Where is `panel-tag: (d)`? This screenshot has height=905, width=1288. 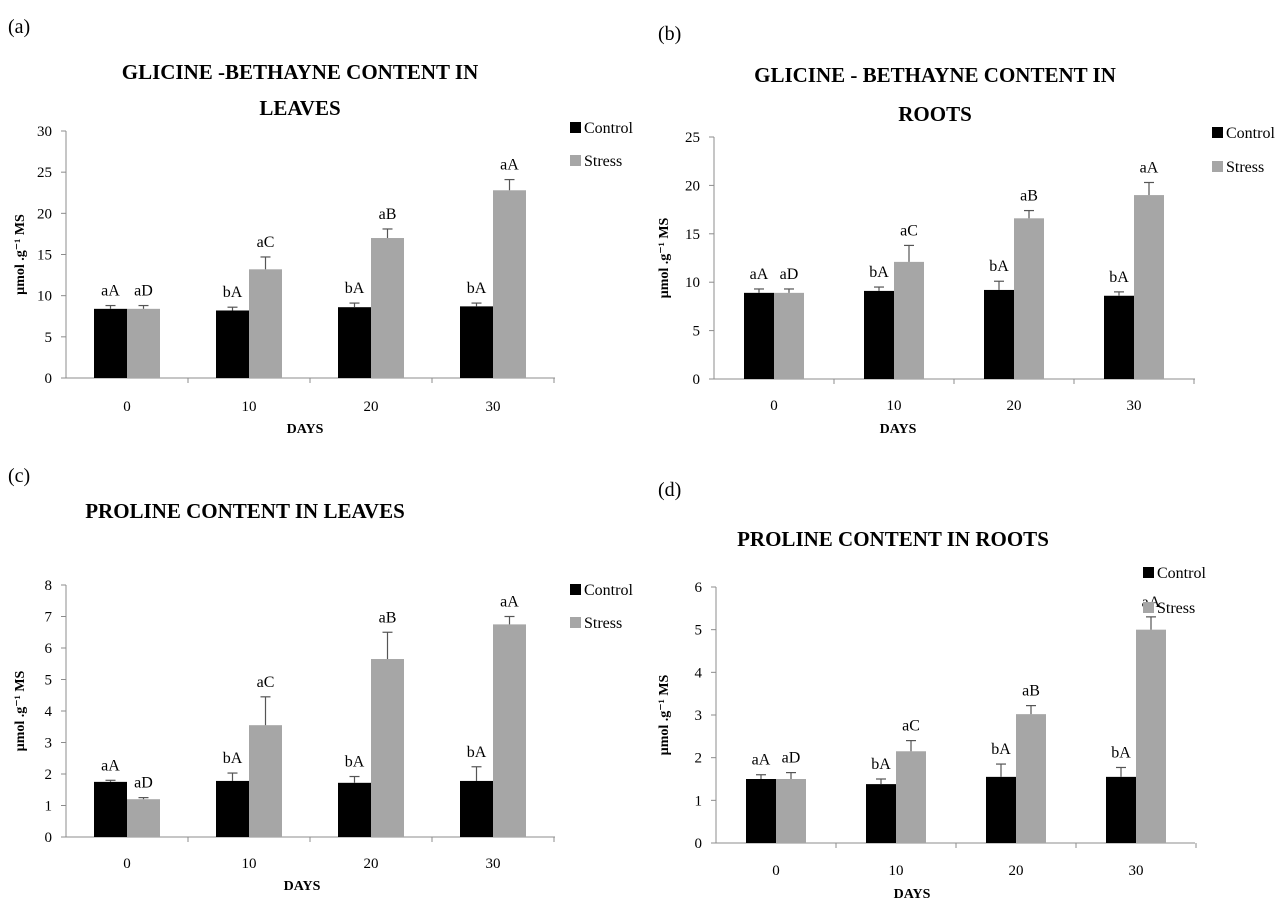
panel-tag: (d) is located at coordinates (669, 490).